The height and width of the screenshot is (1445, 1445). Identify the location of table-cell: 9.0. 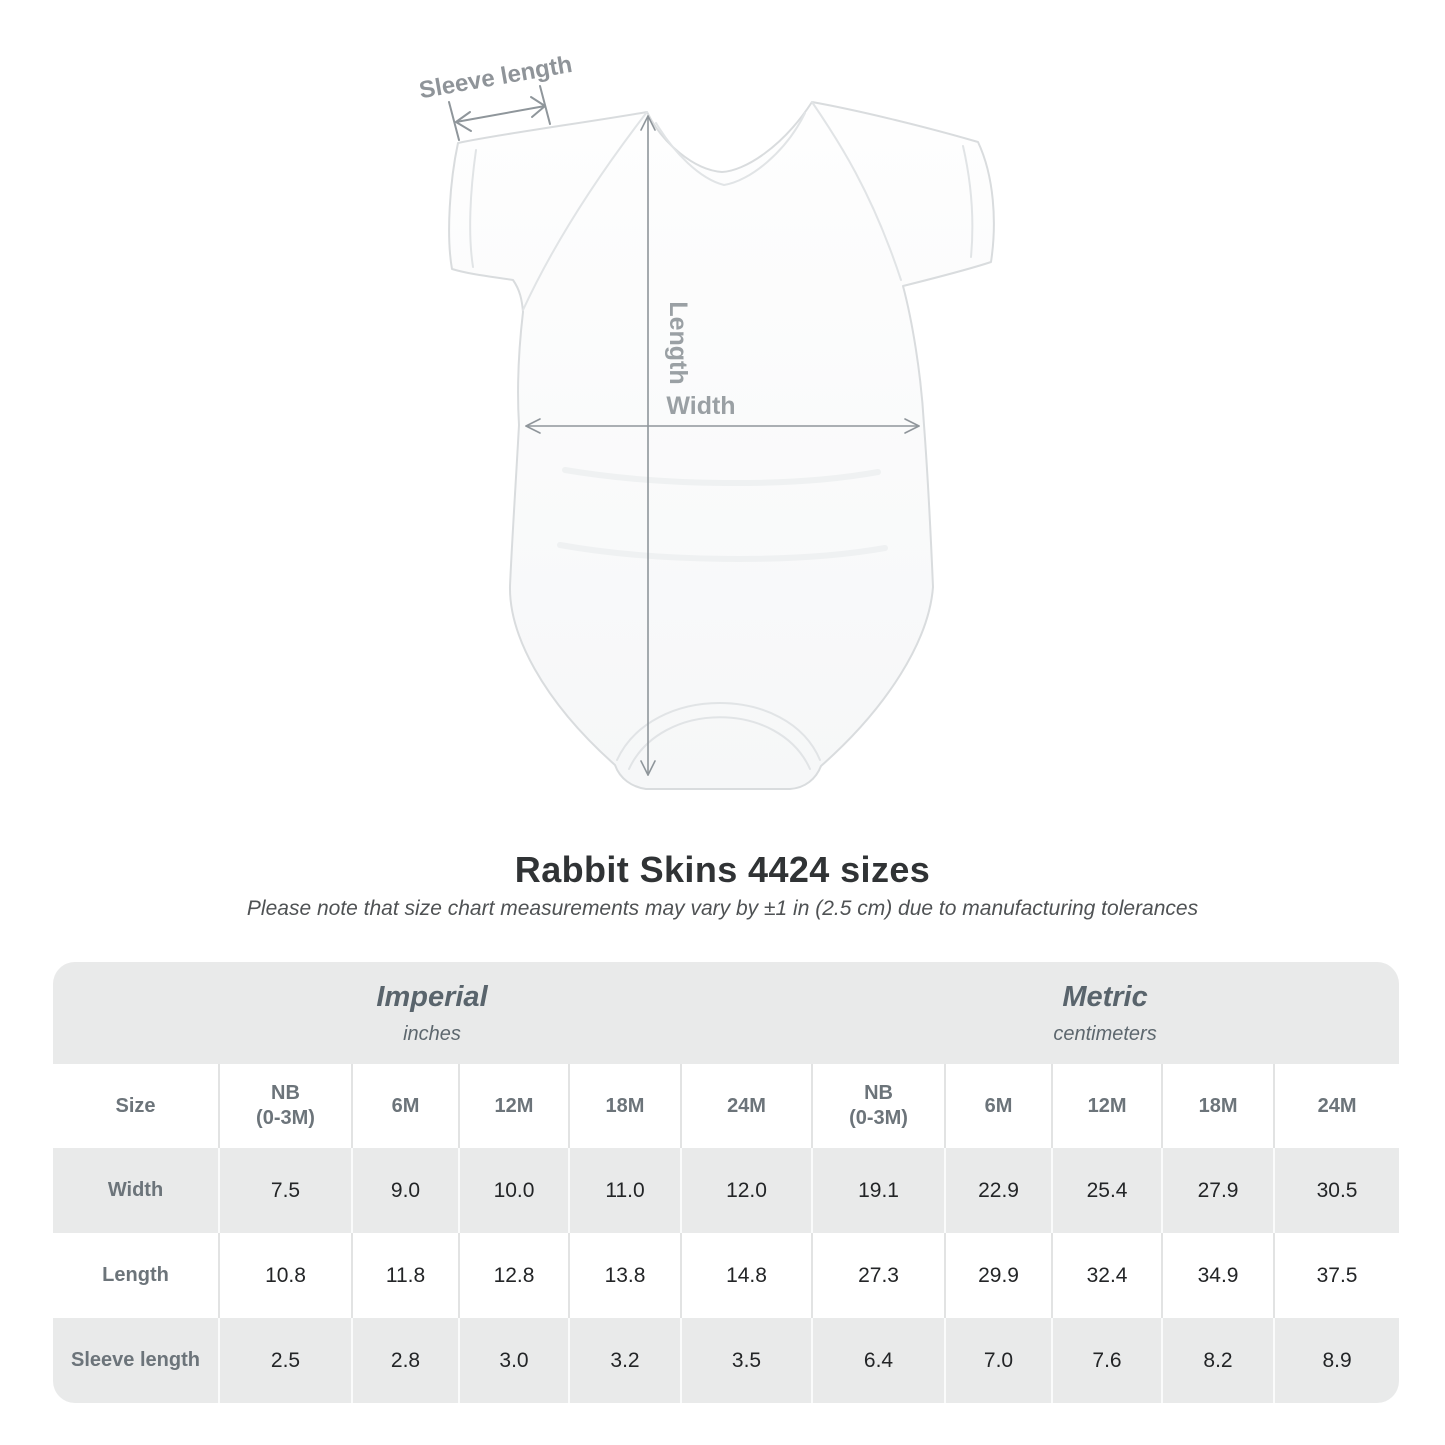
(404, 1190).